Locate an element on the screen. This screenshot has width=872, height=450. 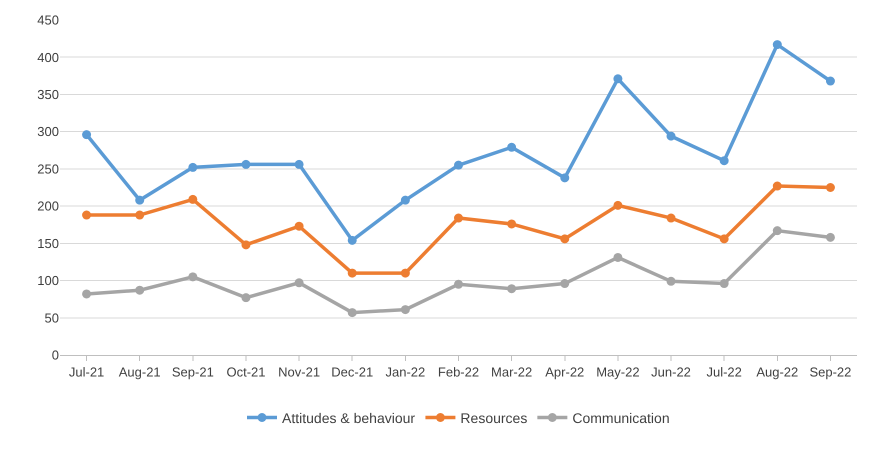
x-tick-label: Jul-21 is located at coordinates (86, 372).